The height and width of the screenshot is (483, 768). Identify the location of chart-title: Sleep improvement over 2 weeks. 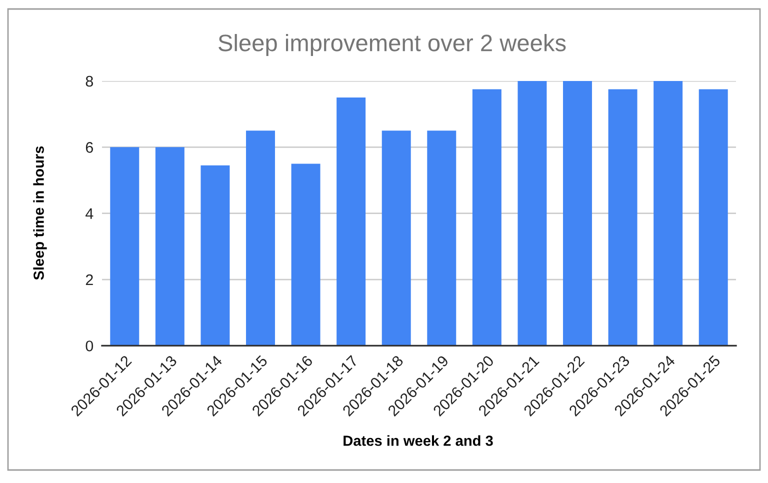
(392, 45).